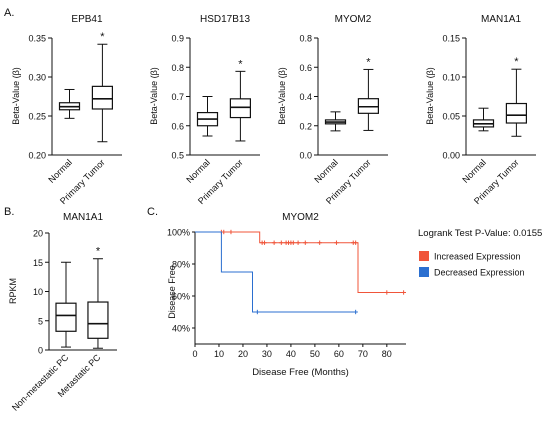 The image size is (550, 425). What do you see at coordinates (181, 265) in the screenshot?
I see `y-tick-label: 80%` at bounding box center [181, 265].